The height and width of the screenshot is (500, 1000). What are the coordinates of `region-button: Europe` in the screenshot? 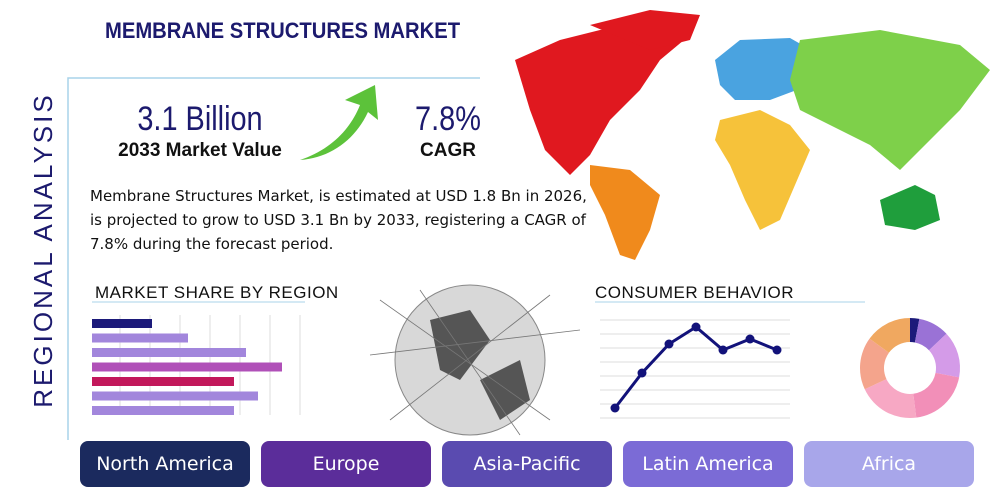 It's located at (346, 464).